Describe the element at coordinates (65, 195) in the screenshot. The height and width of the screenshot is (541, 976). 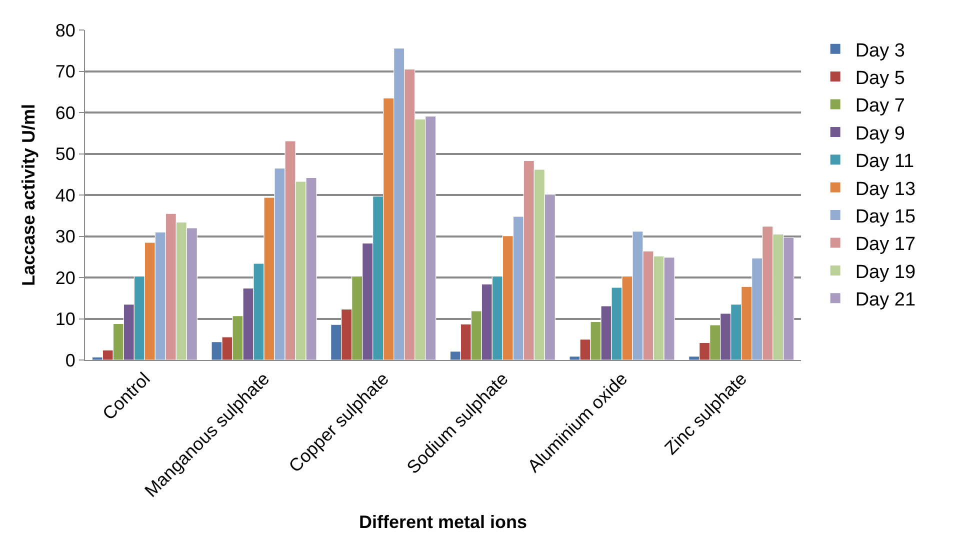
I see `y-tick-label: 40` at that location.